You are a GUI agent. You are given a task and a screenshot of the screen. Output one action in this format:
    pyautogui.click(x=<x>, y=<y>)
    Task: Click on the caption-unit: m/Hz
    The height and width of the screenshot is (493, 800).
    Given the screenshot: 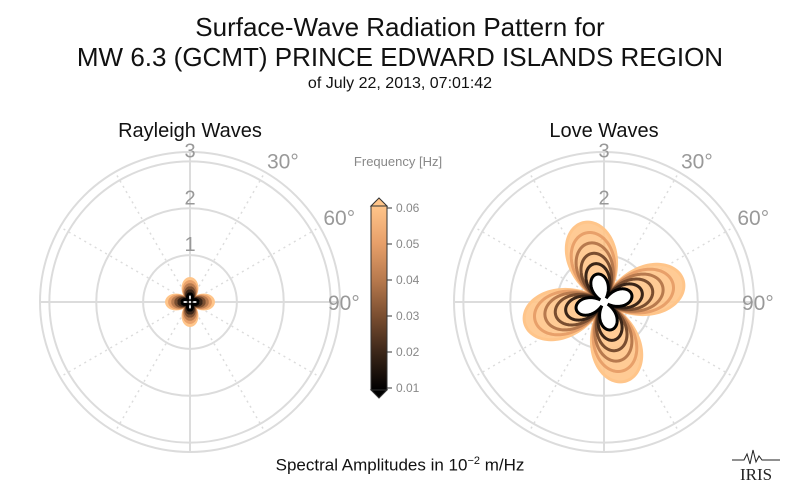 What is the action you would take?
    pyautogui.click(x=502, y=465)
    